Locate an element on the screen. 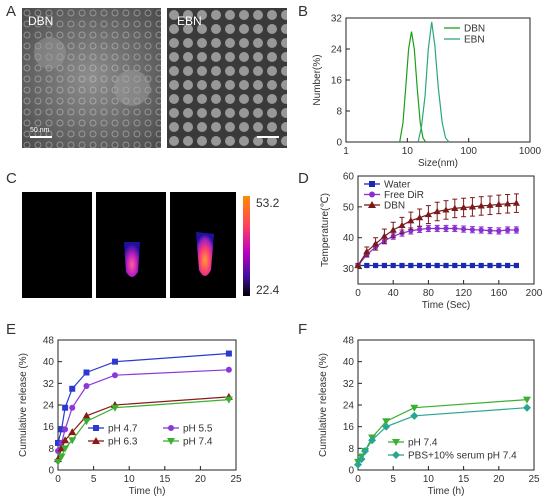 The image size is (545, 503). legend-label: Water is located at coordinates (397, 185).